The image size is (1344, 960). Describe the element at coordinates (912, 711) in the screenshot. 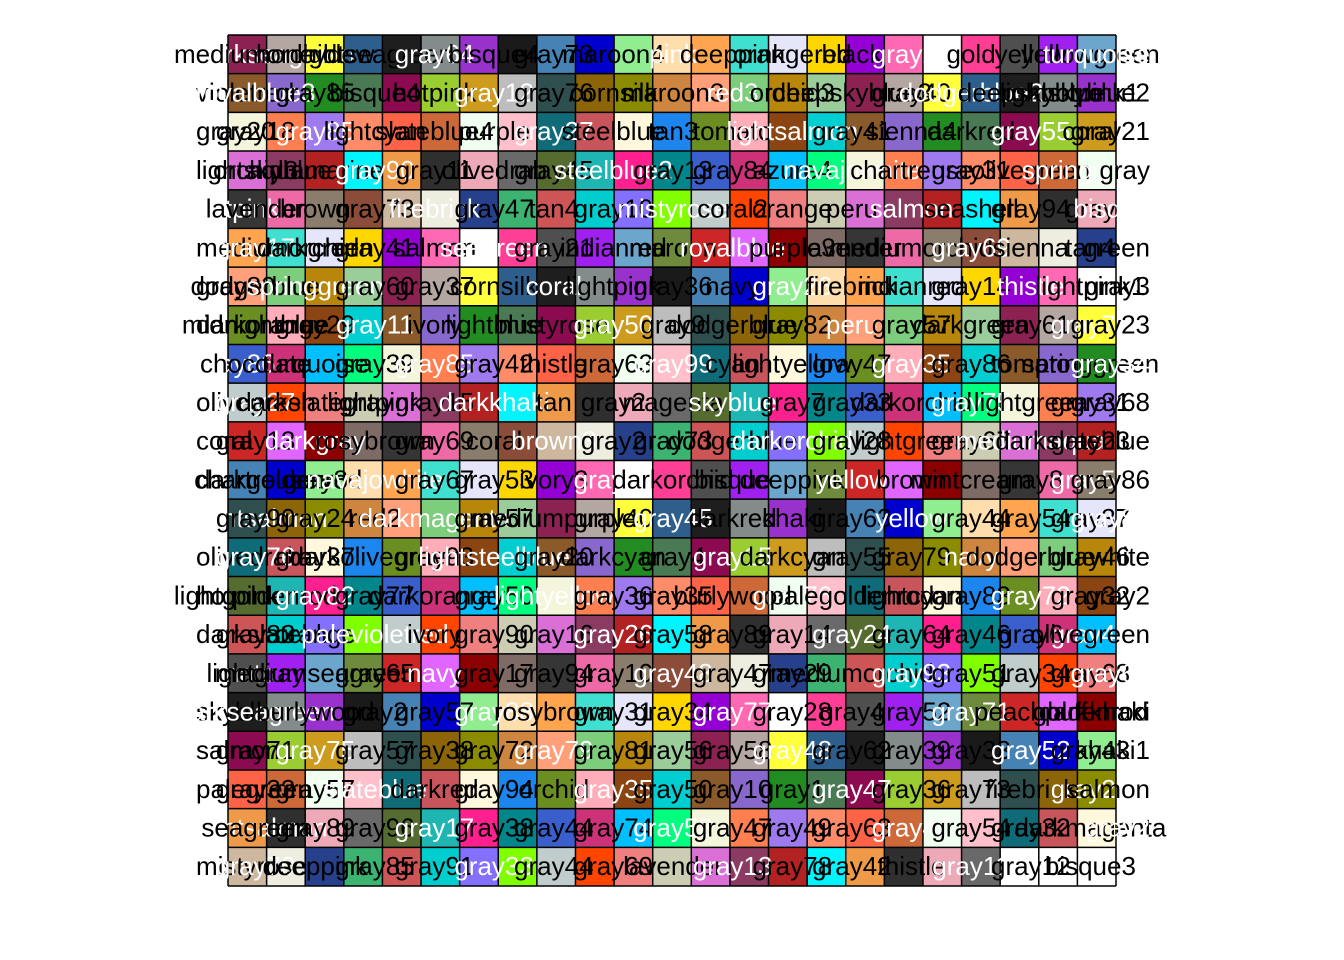

I see `cell-label: gray52` at that location.